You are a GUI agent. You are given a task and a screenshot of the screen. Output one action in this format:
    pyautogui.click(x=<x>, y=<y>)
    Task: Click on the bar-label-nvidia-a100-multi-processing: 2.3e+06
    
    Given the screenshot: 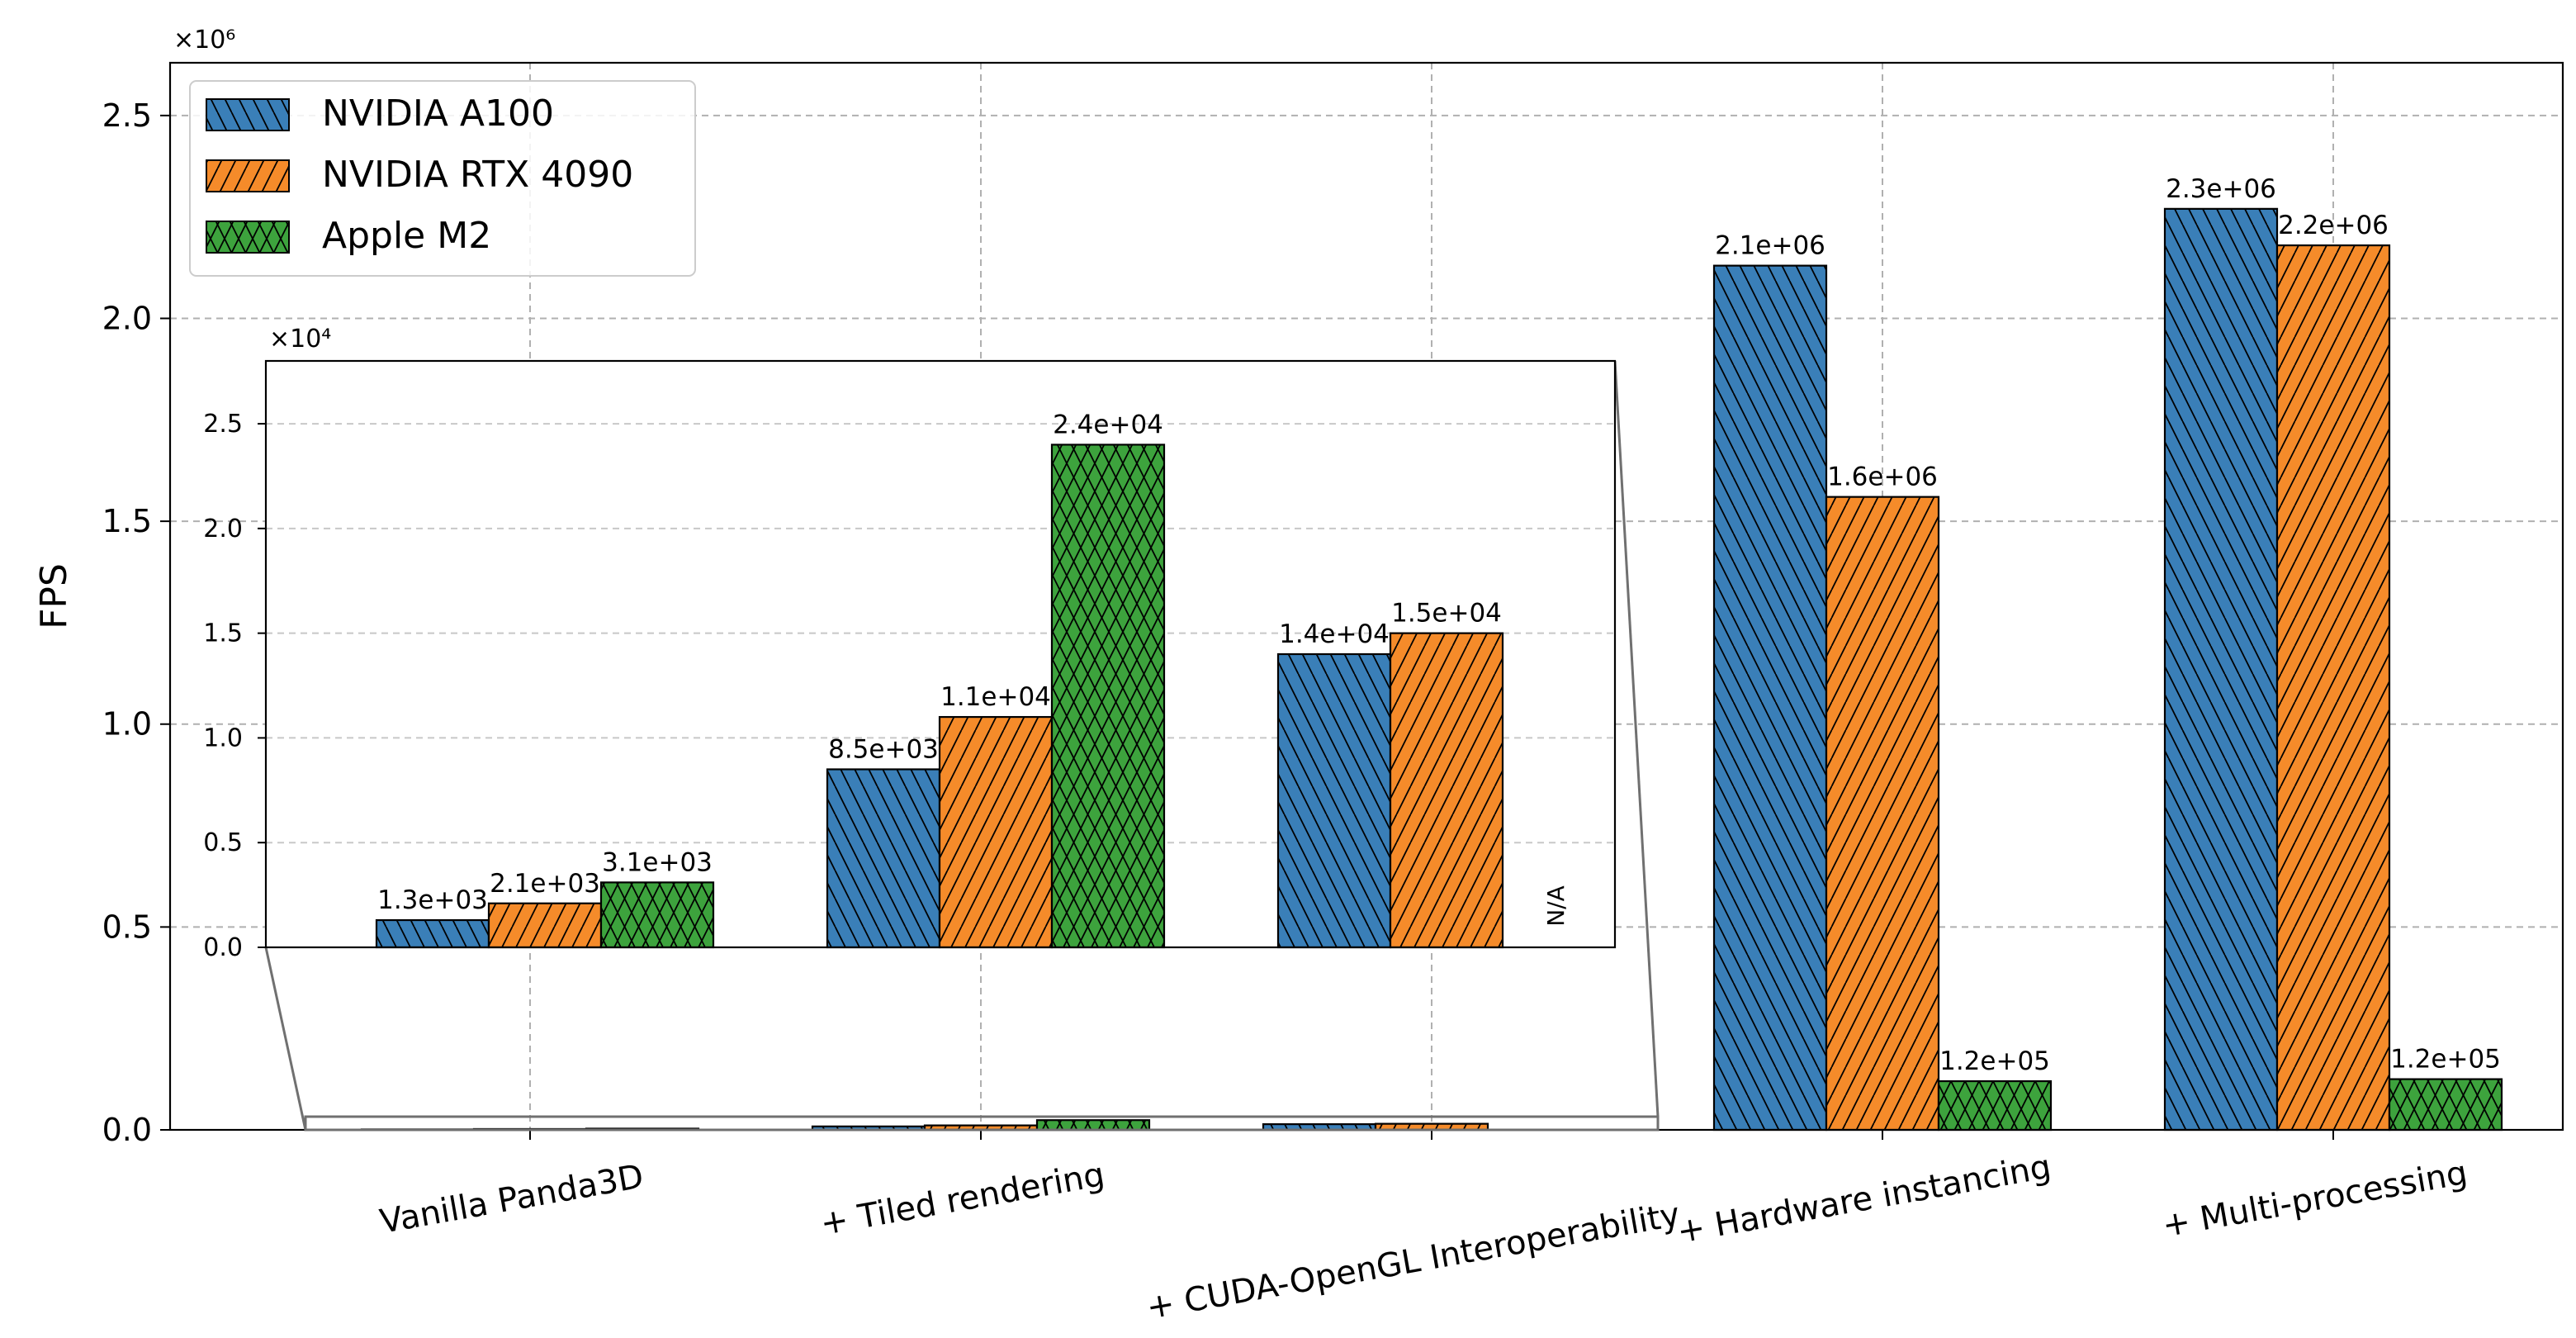 What is the action you would take?
    pyautogui.click(x=2221, y=189)
    